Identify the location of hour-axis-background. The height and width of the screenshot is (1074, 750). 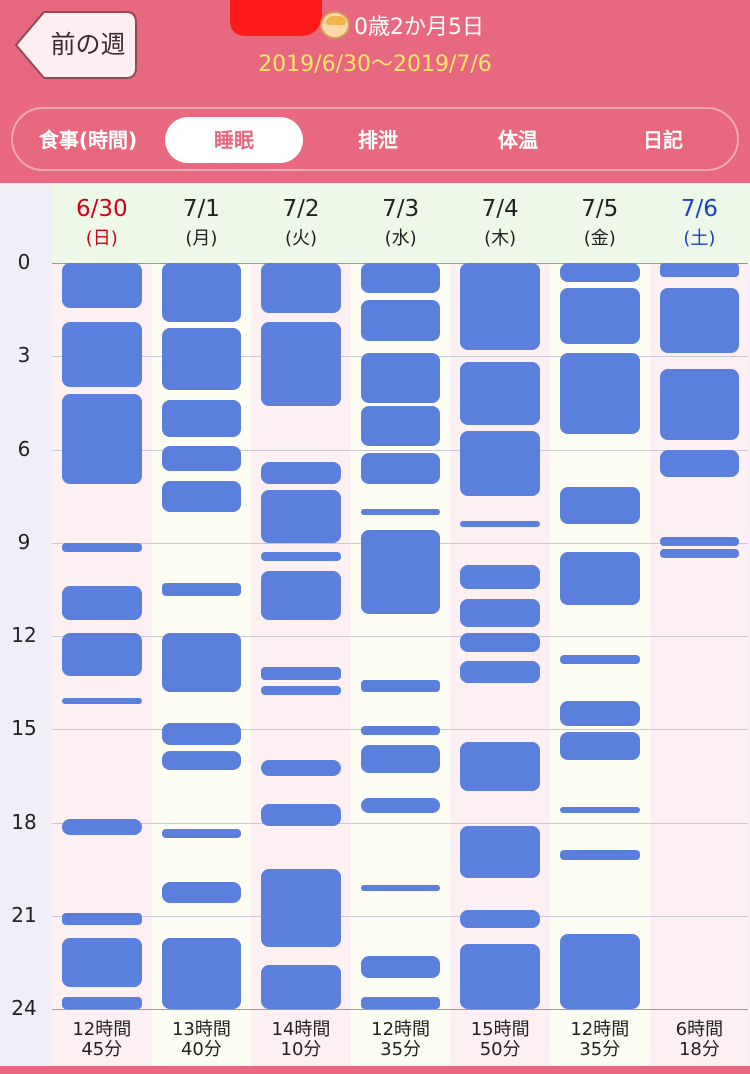
(26, 628).